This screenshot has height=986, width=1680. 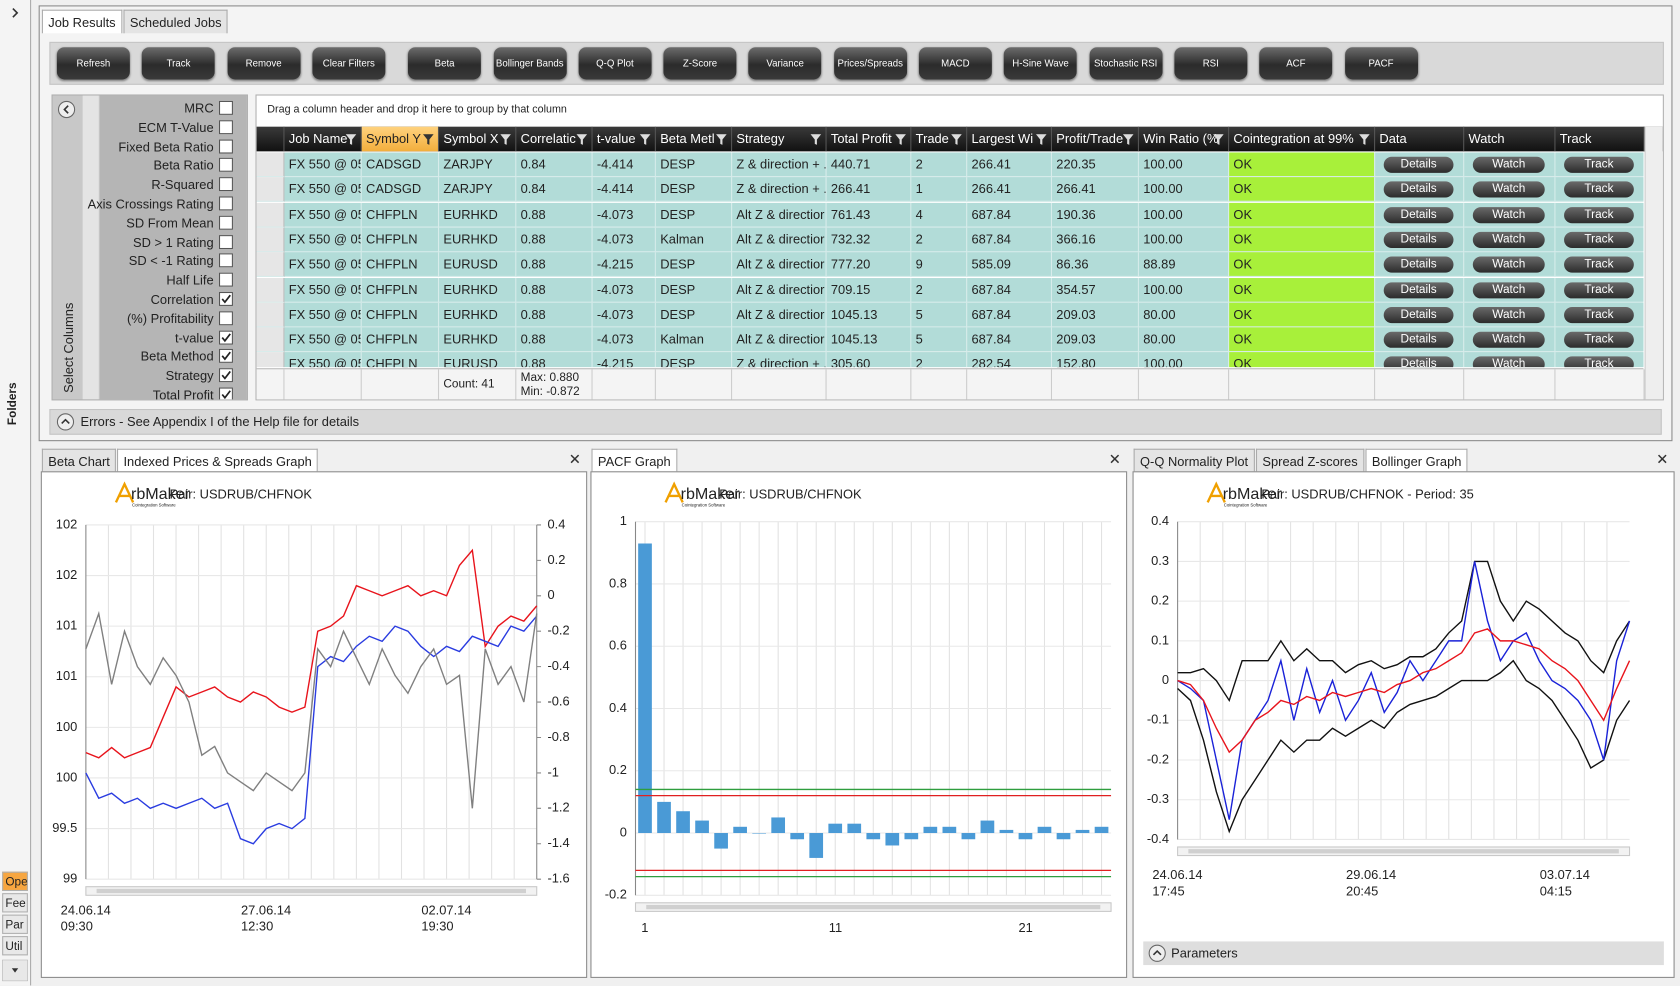 What do you see at coordinates (1310, 460) in the screenshot?
I see `tab: Spread Z-scores` at bounding box center [1310, 460].